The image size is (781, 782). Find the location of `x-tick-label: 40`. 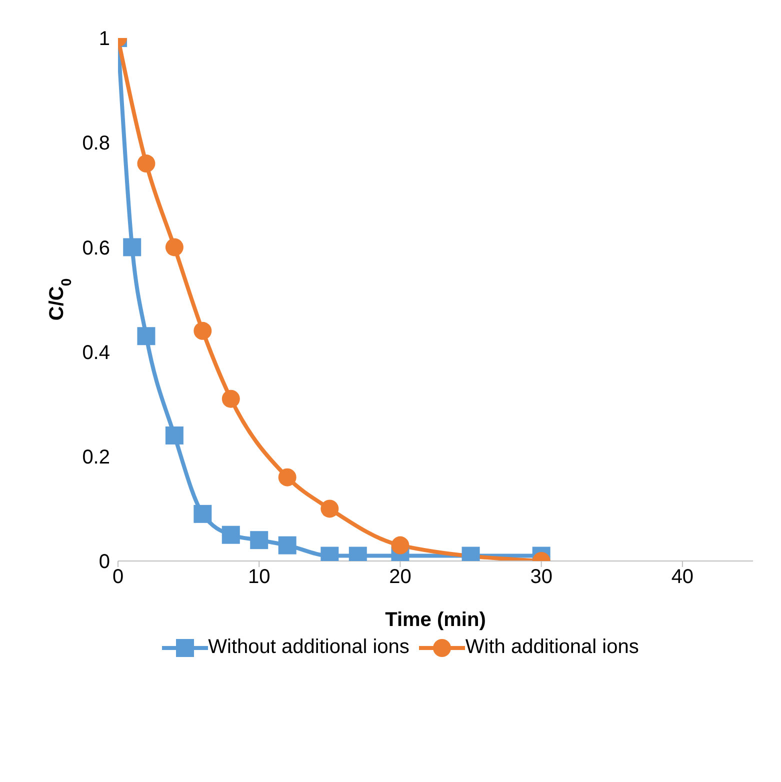

x-tick-label: 40 is located at coordinates (682, 577).